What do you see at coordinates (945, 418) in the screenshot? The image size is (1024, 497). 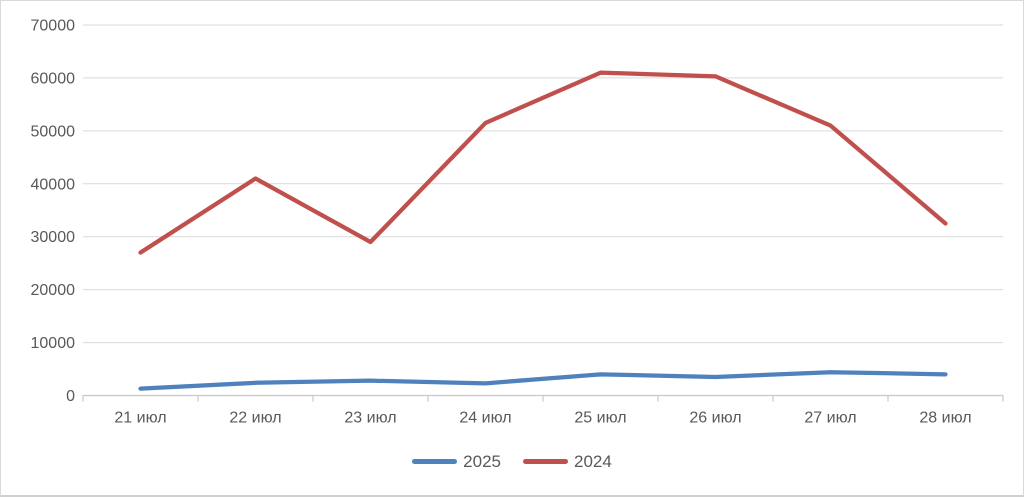 I see `x-axis-tick-label: 28 июл` at bounding box center [945, 418].